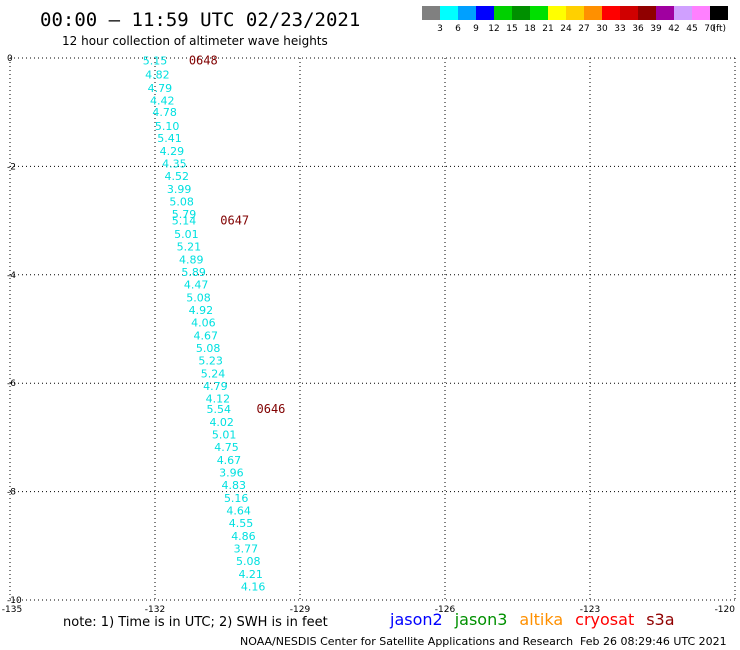 The height and width of the screenshot is (650, 740). I want to click on chart-title: 00:00 – 11:59 UTC 02/23/2021, so click(200, 20).